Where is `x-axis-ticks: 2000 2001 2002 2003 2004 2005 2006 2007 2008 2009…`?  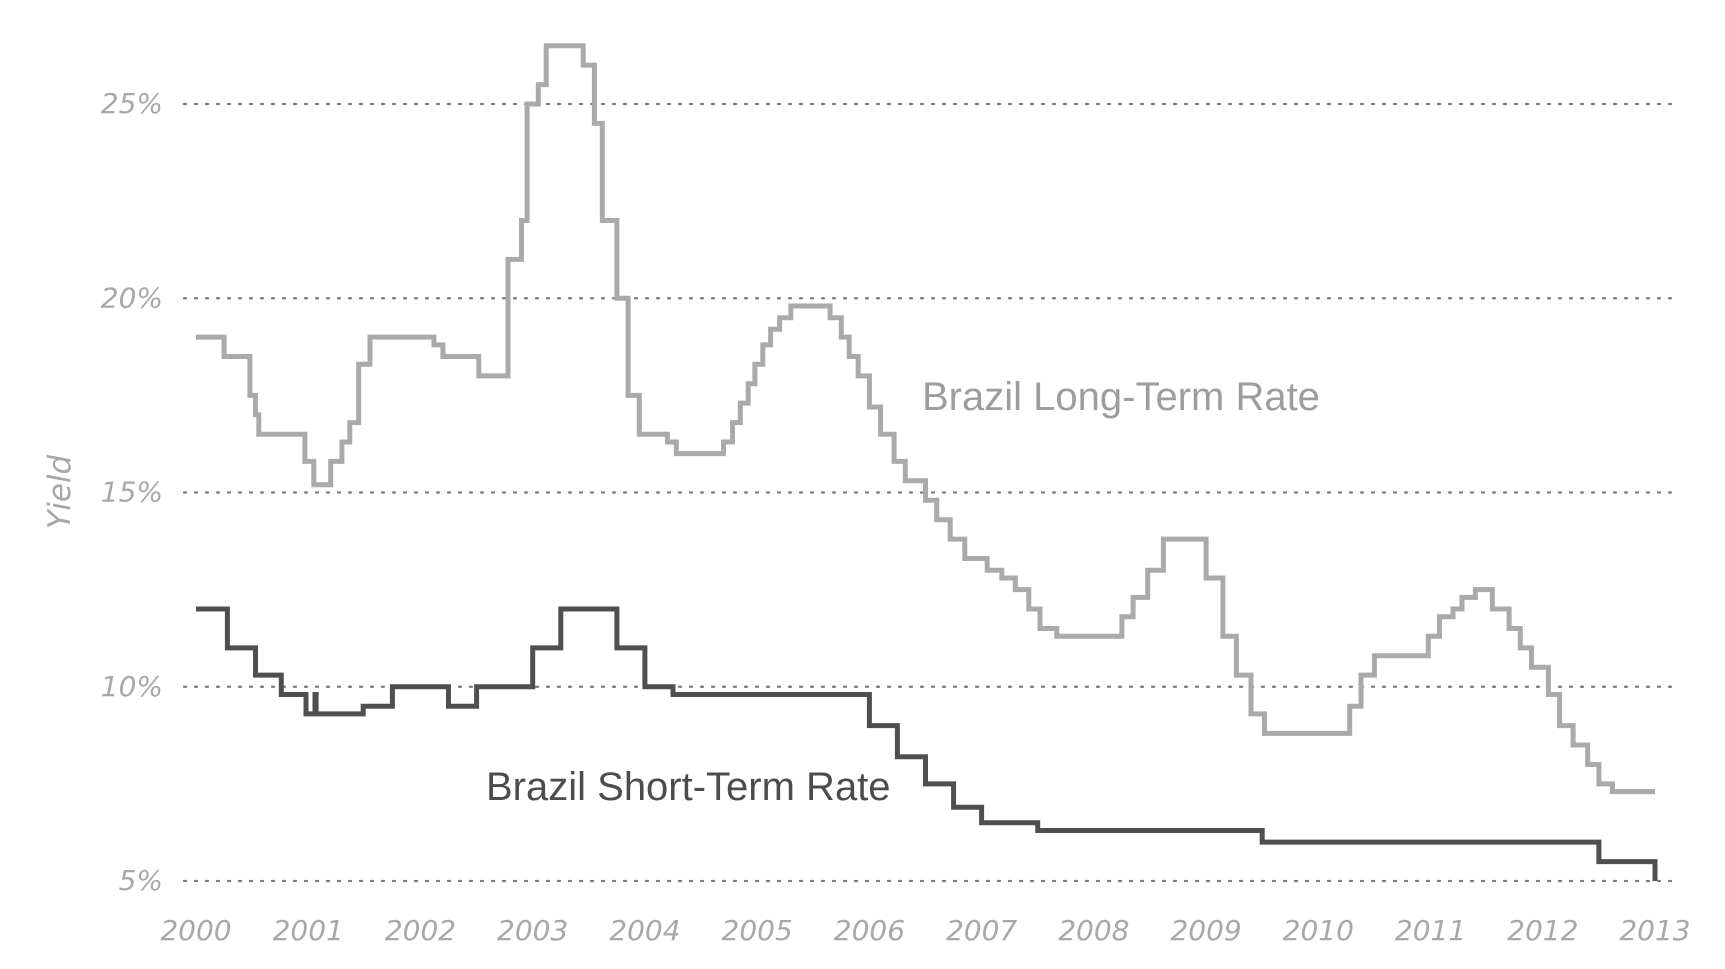 x-axis-ticks: 2000 2001 2002 2003 2004 2005 2006 2007 2008 2009… is located at coordinates (925, 930).